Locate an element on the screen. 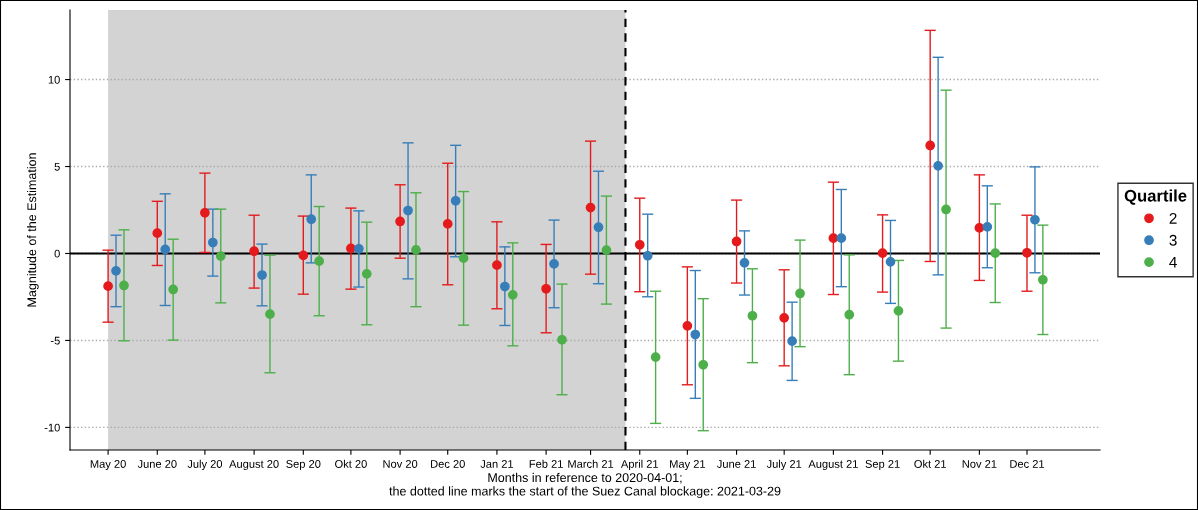  x-tick-label: Feb 21 is located at coordinates (546, 463).